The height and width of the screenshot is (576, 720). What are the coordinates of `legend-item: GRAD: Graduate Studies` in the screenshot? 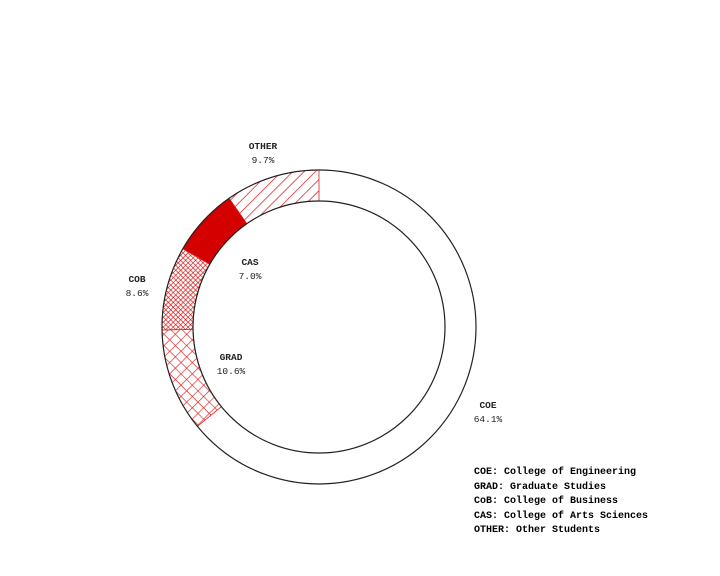 It's located at (540, 487).